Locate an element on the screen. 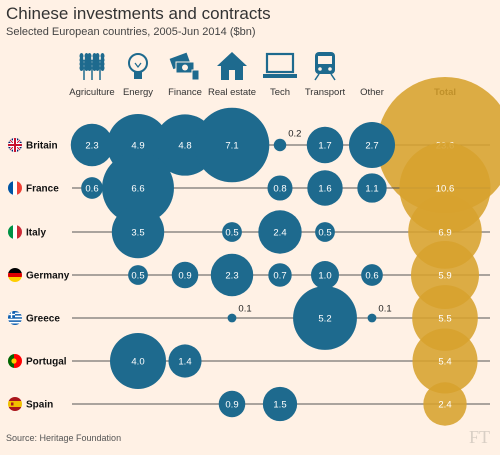 The width and height of the screenshot is (500, 455). country-label-greece: Greece is located at coordinates (43, 319).